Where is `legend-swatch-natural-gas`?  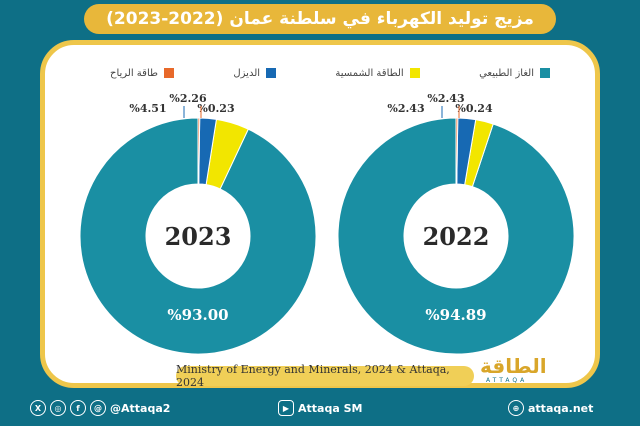
legend-swatch-natural-gas is located at coordinates (545, 73).